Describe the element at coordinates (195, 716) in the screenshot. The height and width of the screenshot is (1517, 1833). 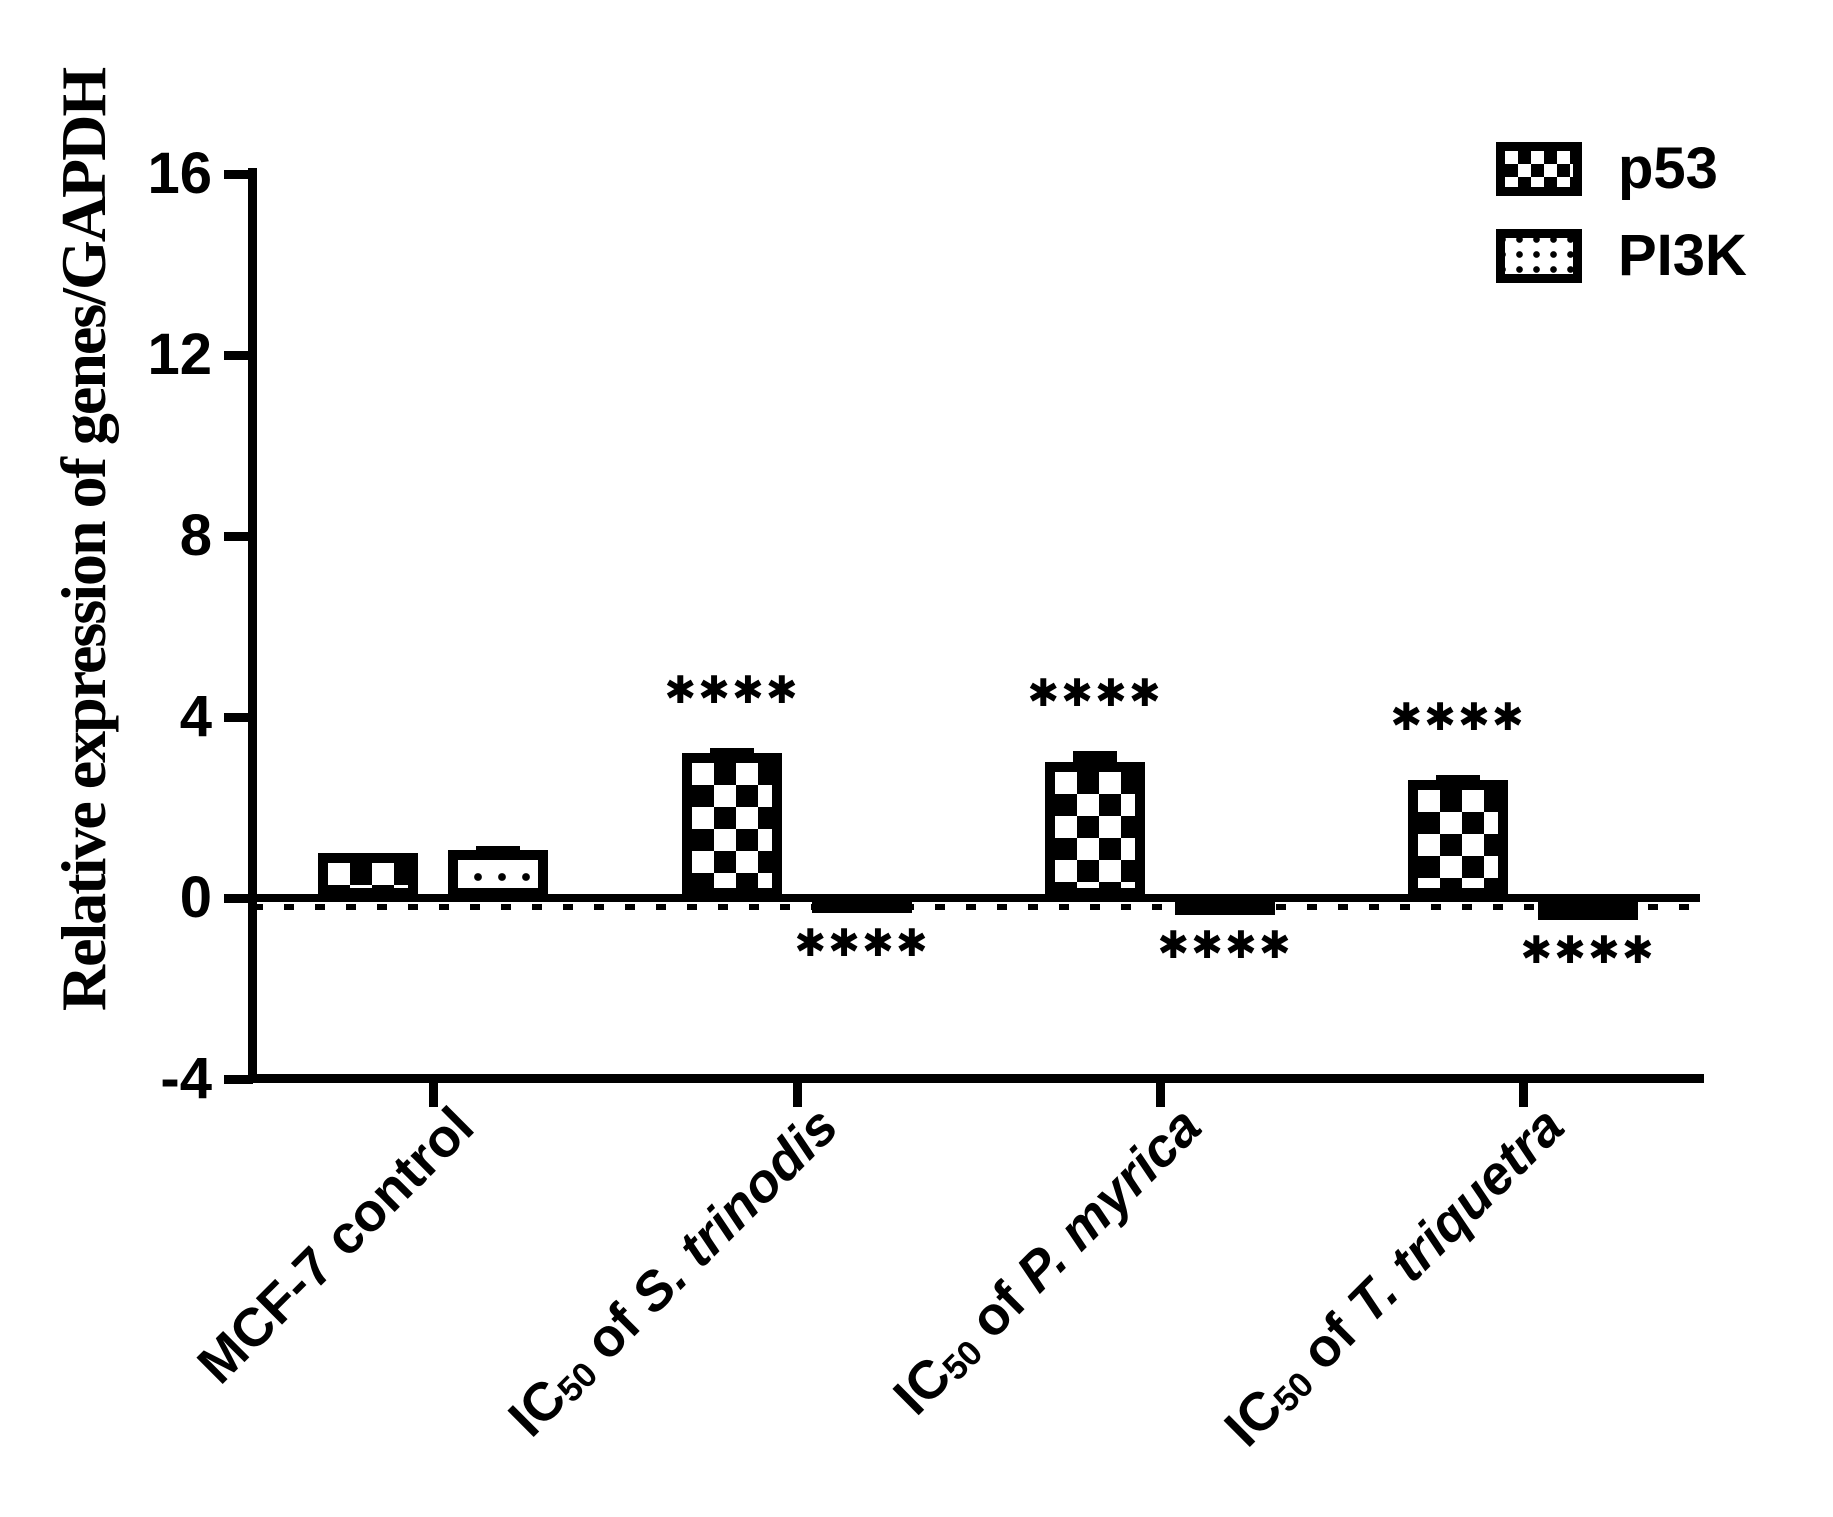
I see `y-axis-tick-label: 4` at that location.